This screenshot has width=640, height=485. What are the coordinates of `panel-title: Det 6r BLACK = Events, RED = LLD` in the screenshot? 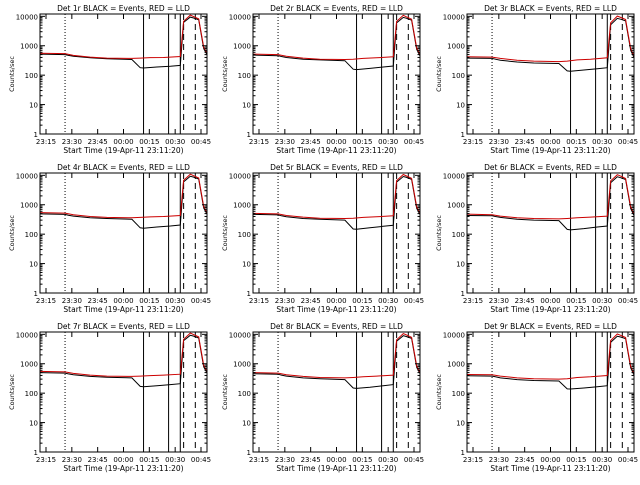 It's located at (550, 167).